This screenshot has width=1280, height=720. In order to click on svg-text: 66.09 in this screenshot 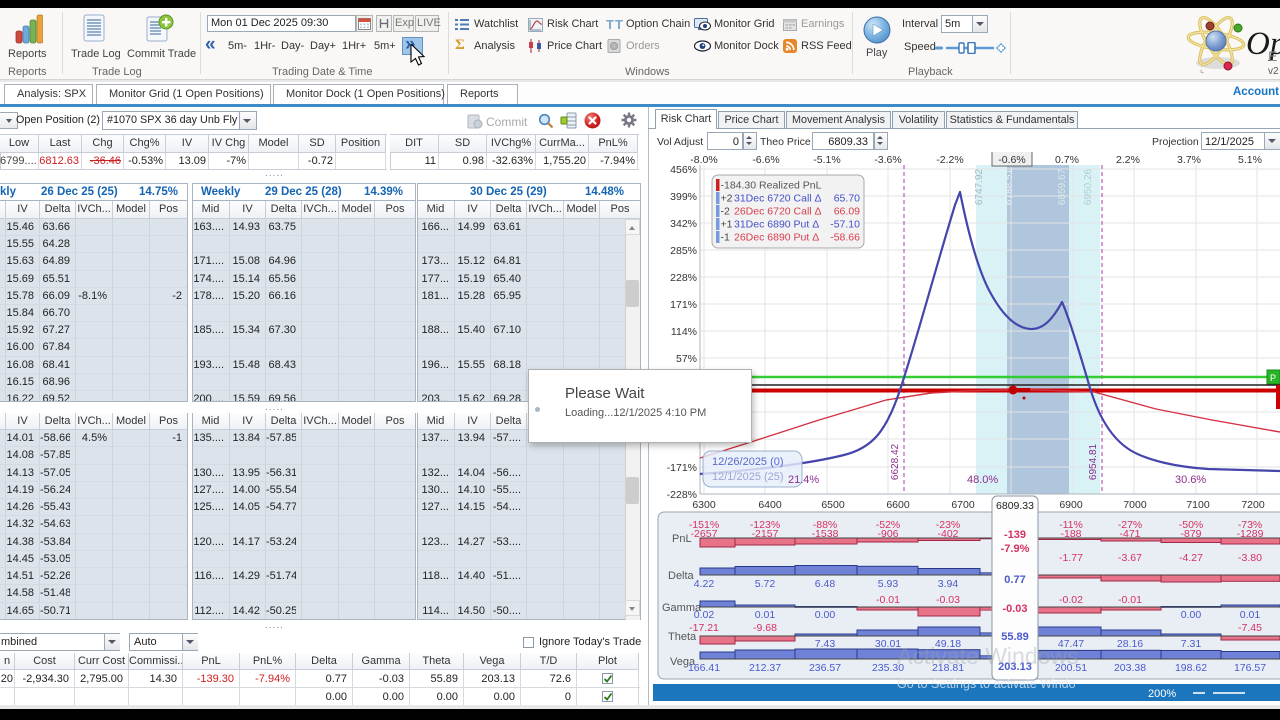, I will do `click(847, 212)`.